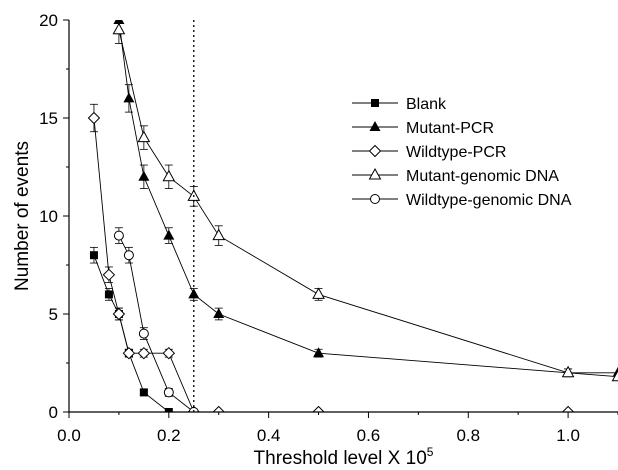 The width and height of the screenshot is (618, 470). I want to click on y-tick-label: 0, so click(53, 412).